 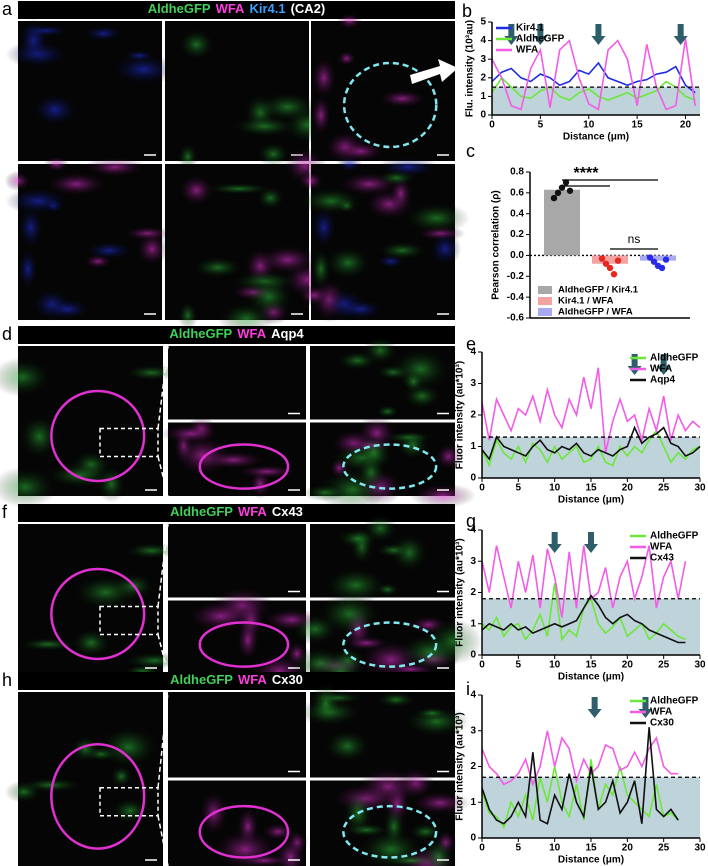 I want to click on bar, so click(x=562, y=222).